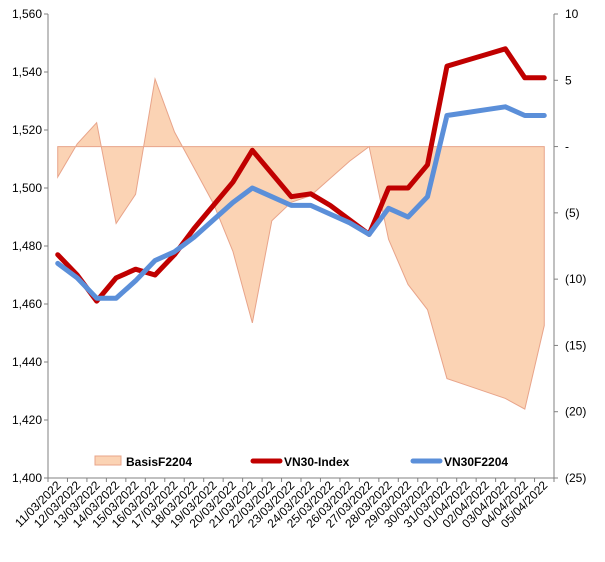 This screenshot has height=562, width=605. What do you see at coordinates (572, 213) in the screenshot?
I see `y-right-tick-label: (5)` at bounding box center [572, 213].